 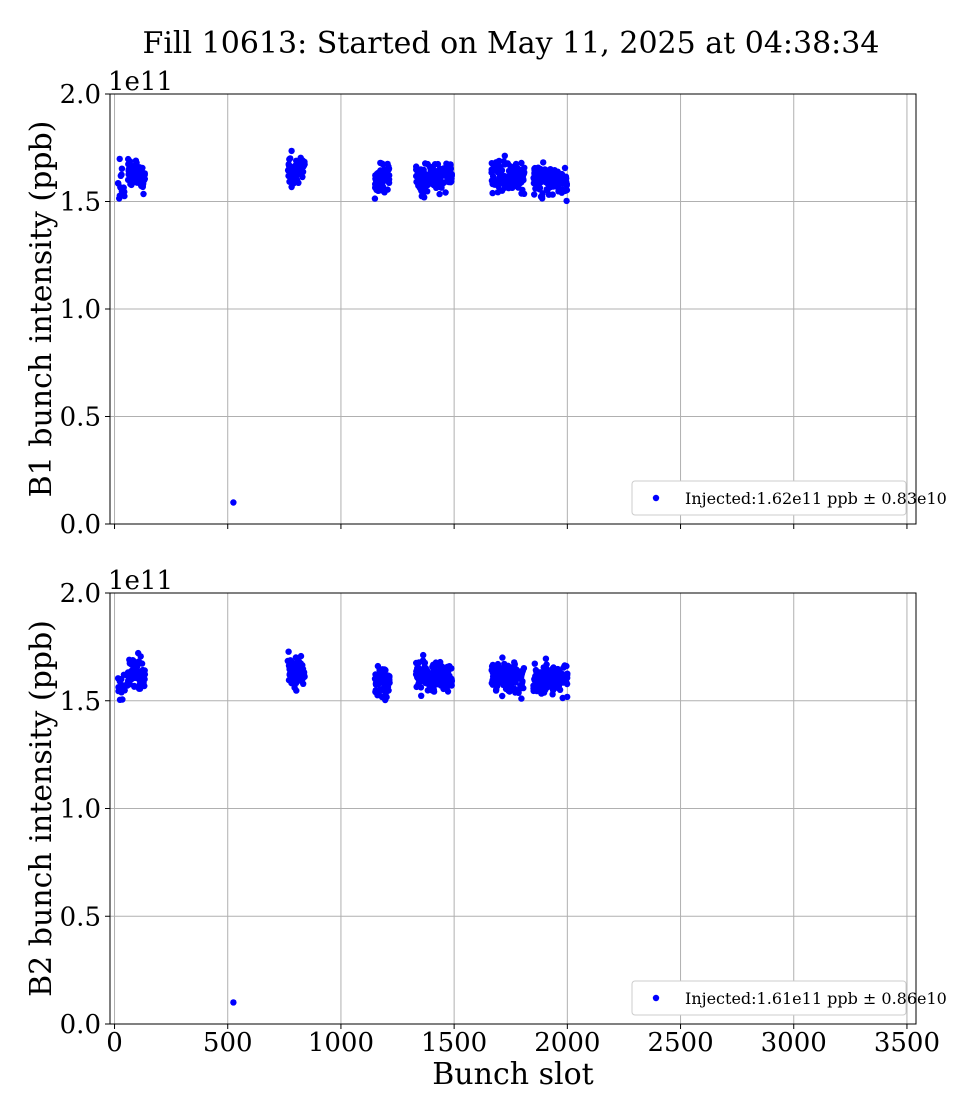 I want to click on y-tick-label: 0.0, so click(x=80, y=525).